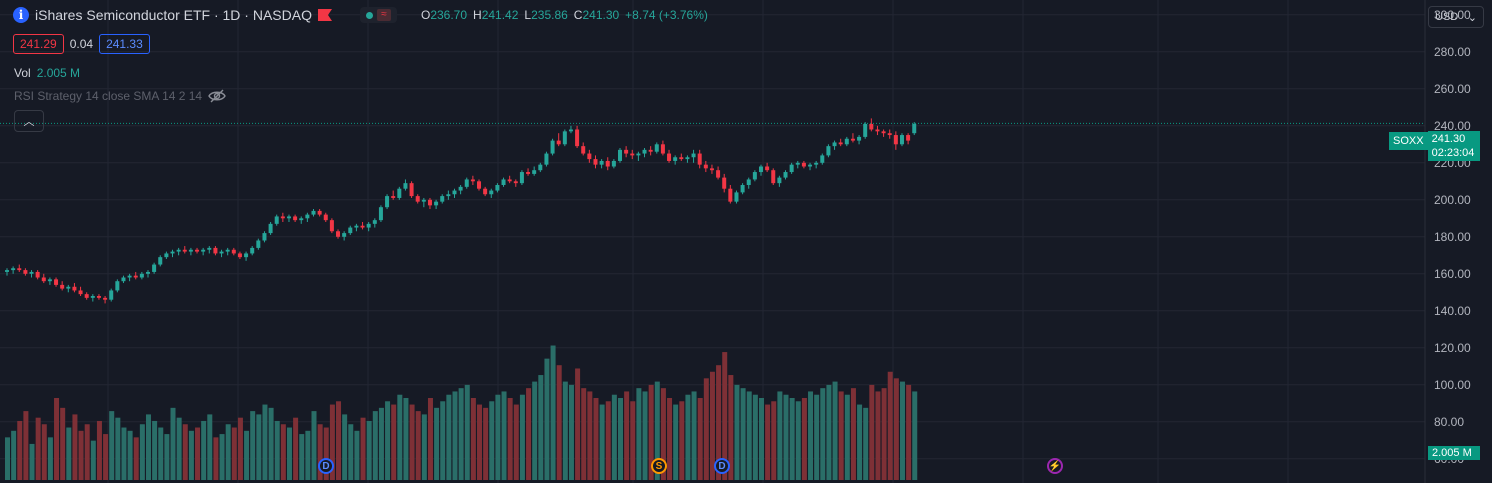  Describe the element at coordinates (1449, 421) in the screenshot. I see `price-axis-label: 80.00` at that location.